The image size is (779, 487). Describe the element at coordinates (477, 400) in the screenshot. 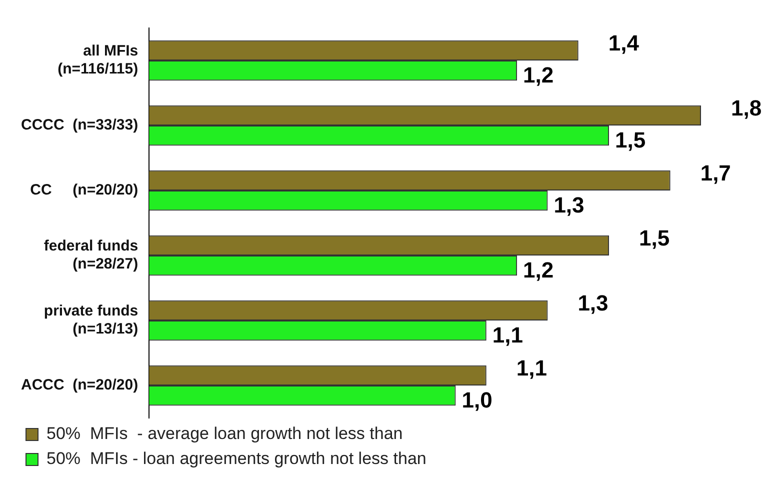

I see `data-label: 1,0` at that location.